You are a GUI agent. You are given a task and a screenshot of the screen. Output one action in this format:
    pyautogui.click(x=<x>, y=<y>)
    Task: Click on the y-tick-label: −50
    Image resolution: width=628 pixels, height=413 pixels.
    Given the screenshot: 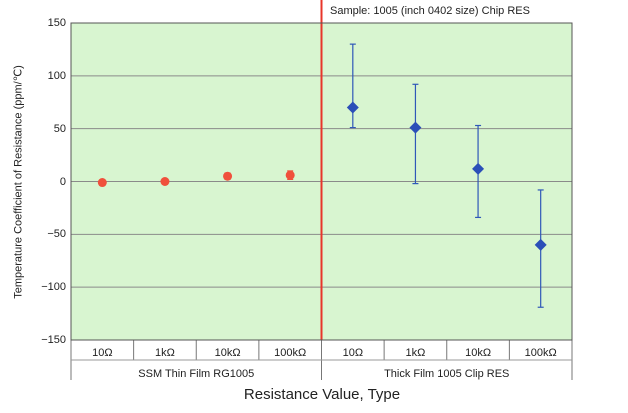 What is the action you would take?
    pyautogui.click(x=56, y=234)
    